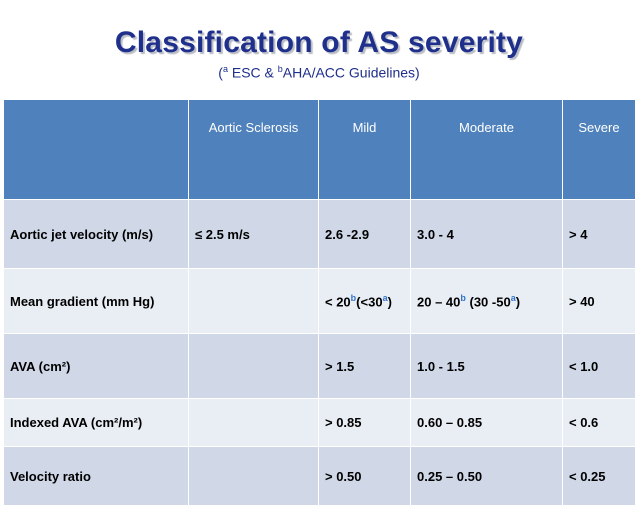 The height and width of the screenshot is (506, 638). What do you see at coordinates (96, 149) in the screenshot?
I see `header-empty` at bounding box center [96, 149].